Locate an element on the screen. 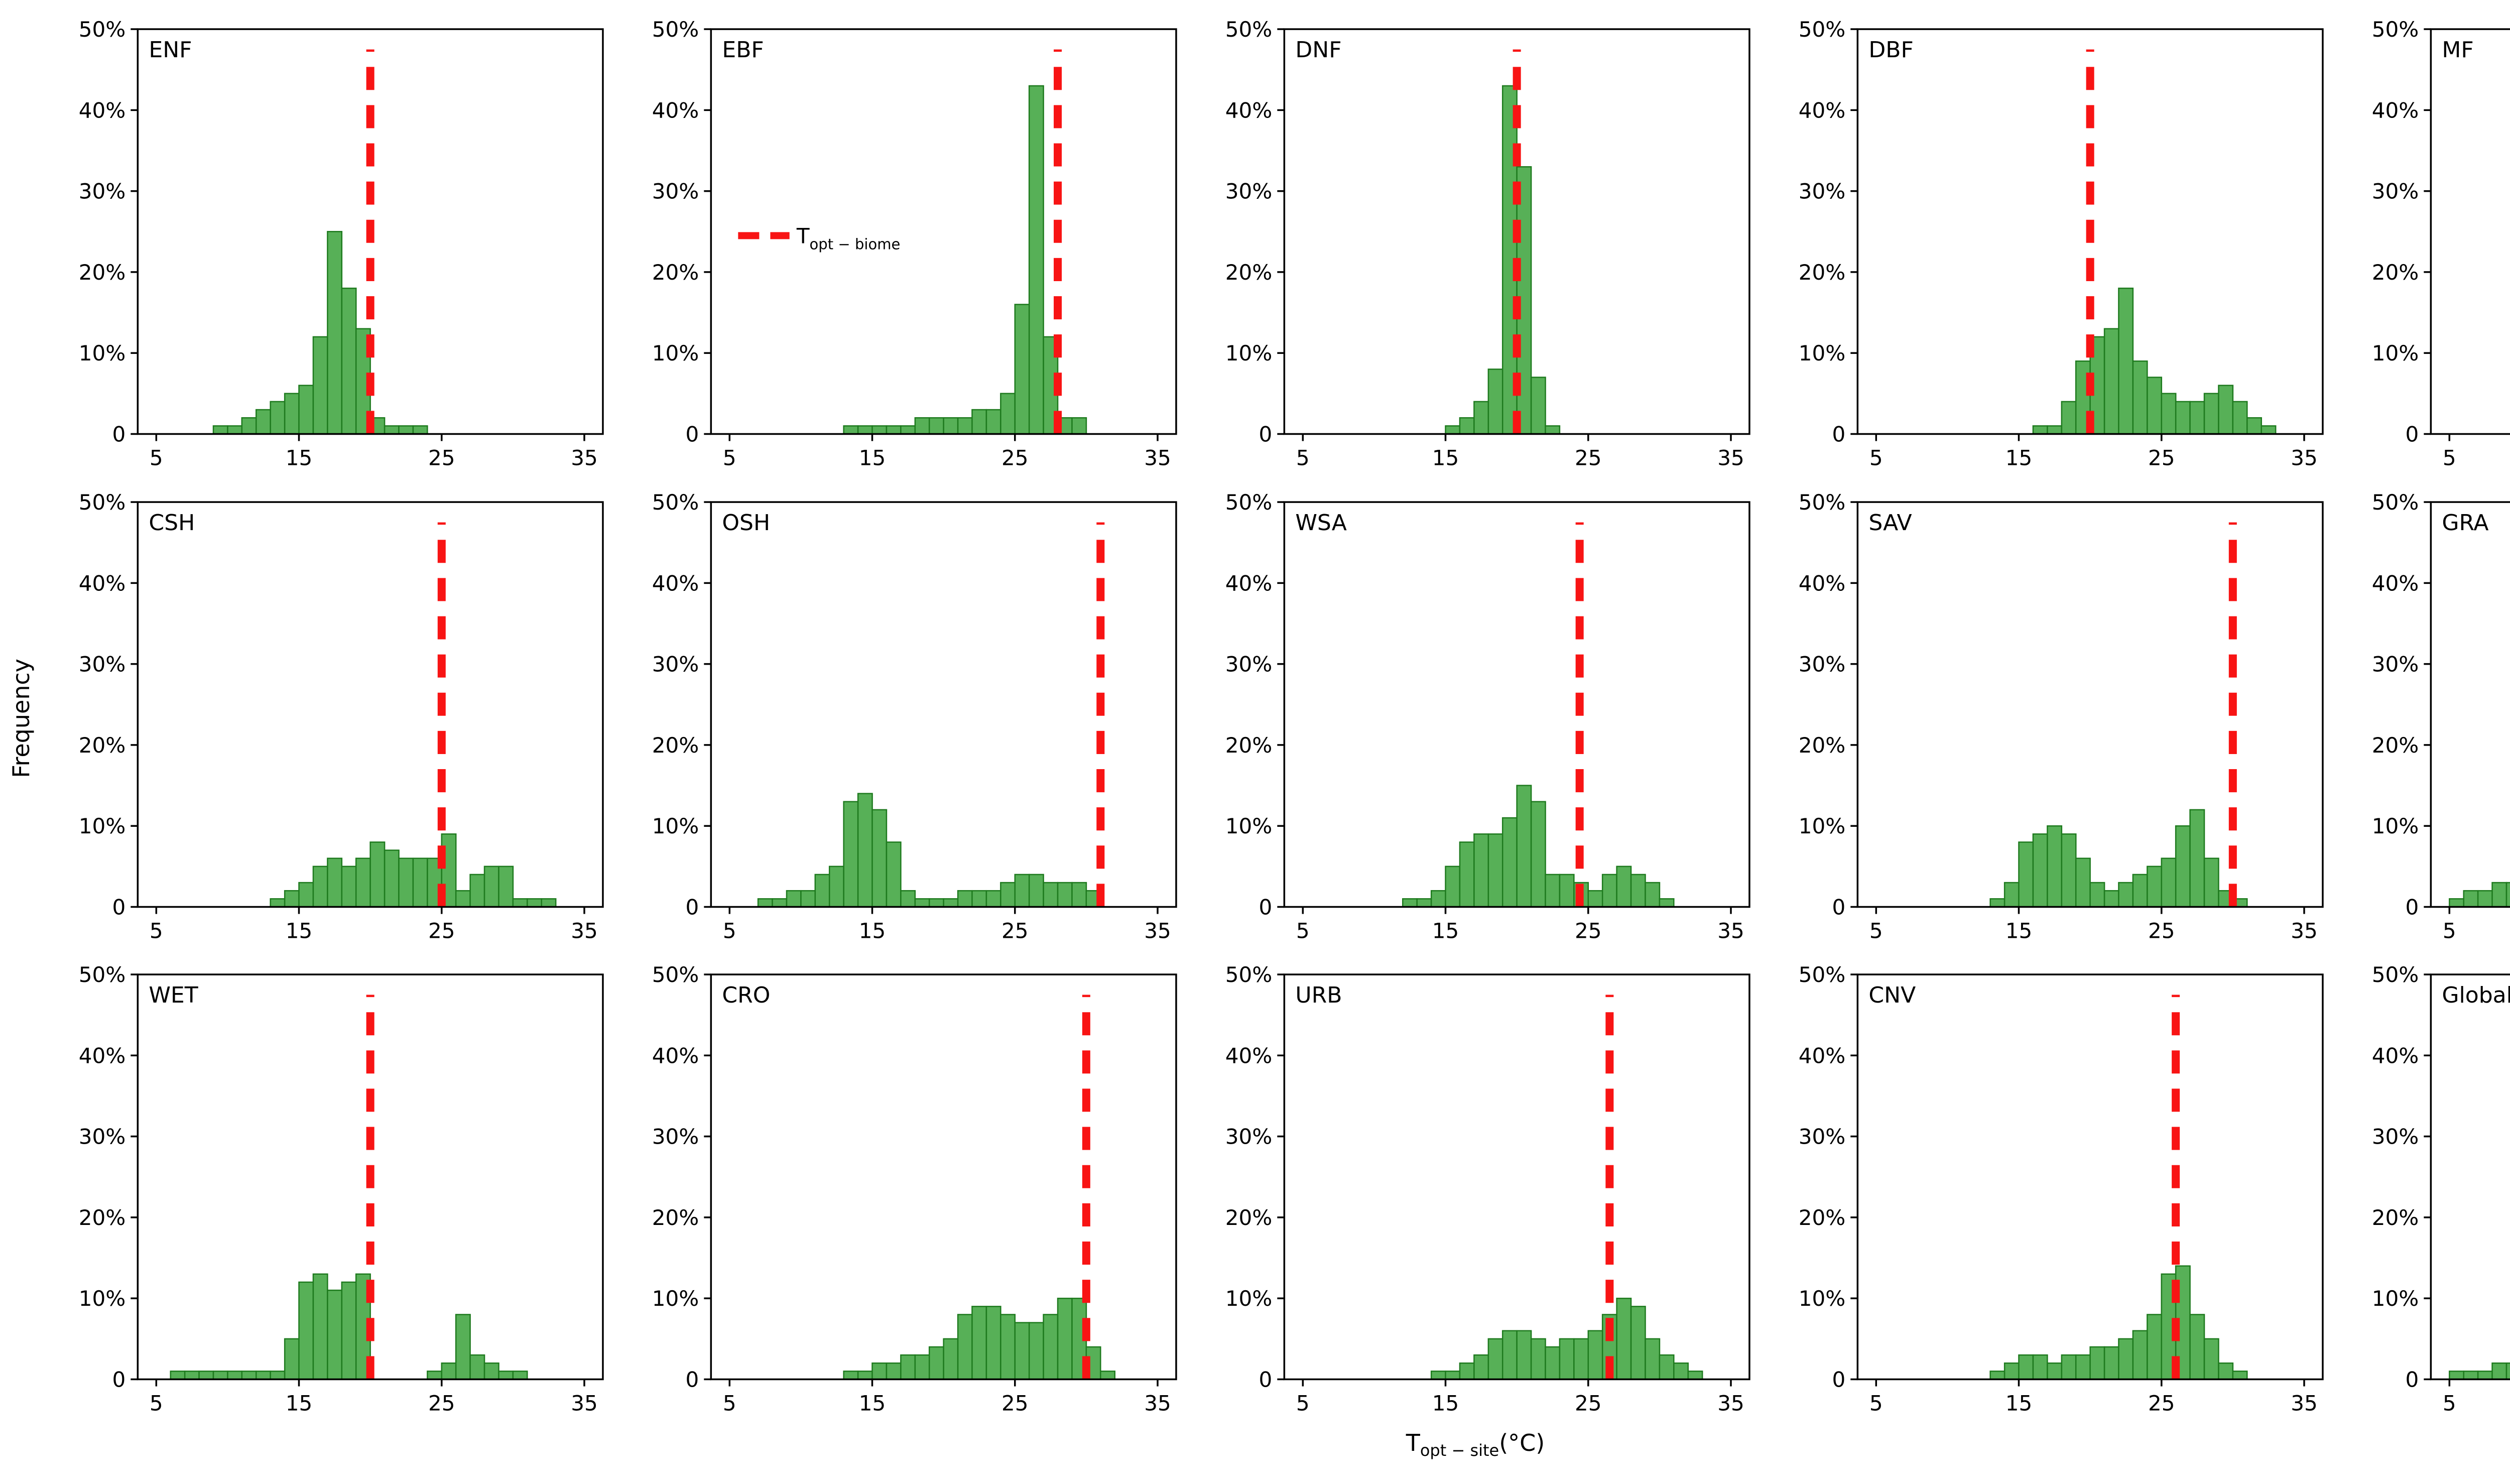 The width and height of the screenshot is (2510, 1484). panel-svg-GRA: 010%20%30%40%50%5152535GRA is located at coordinates (2441, 716).